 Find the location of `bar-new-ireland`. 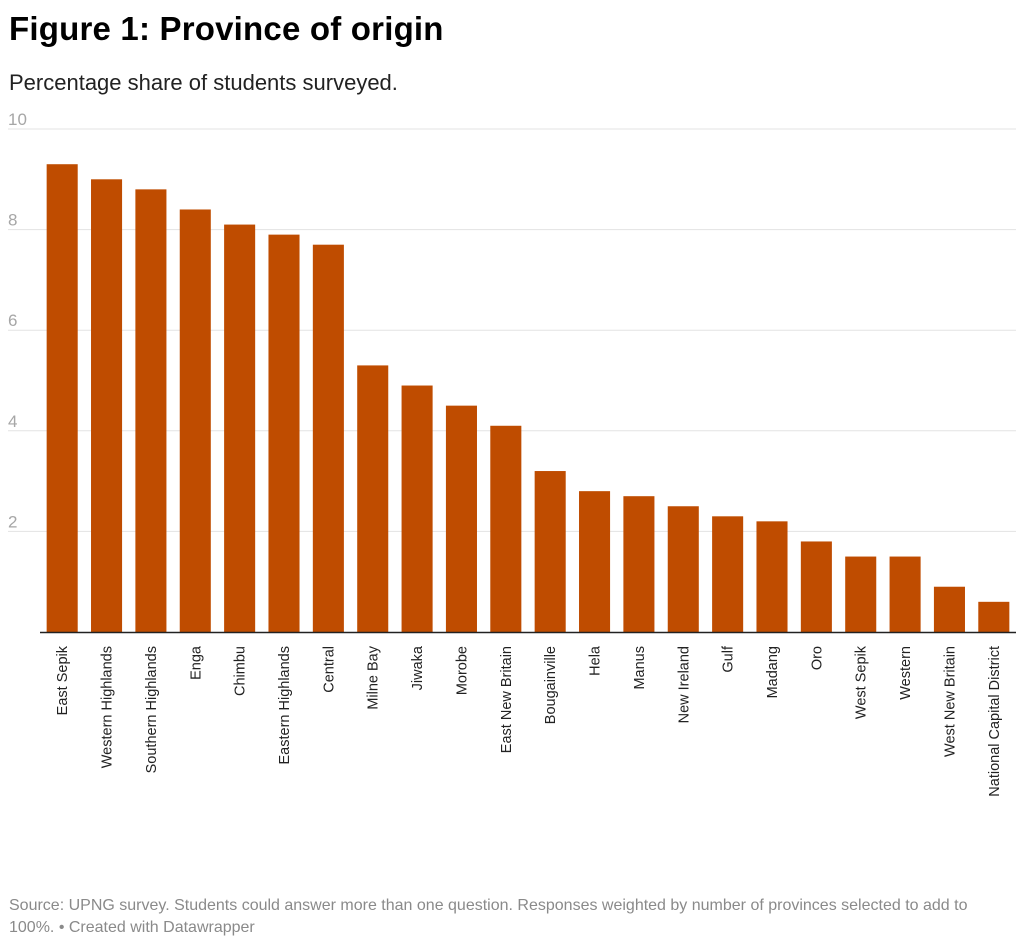

bar-new-ireland is located at coordinates (683, 569).